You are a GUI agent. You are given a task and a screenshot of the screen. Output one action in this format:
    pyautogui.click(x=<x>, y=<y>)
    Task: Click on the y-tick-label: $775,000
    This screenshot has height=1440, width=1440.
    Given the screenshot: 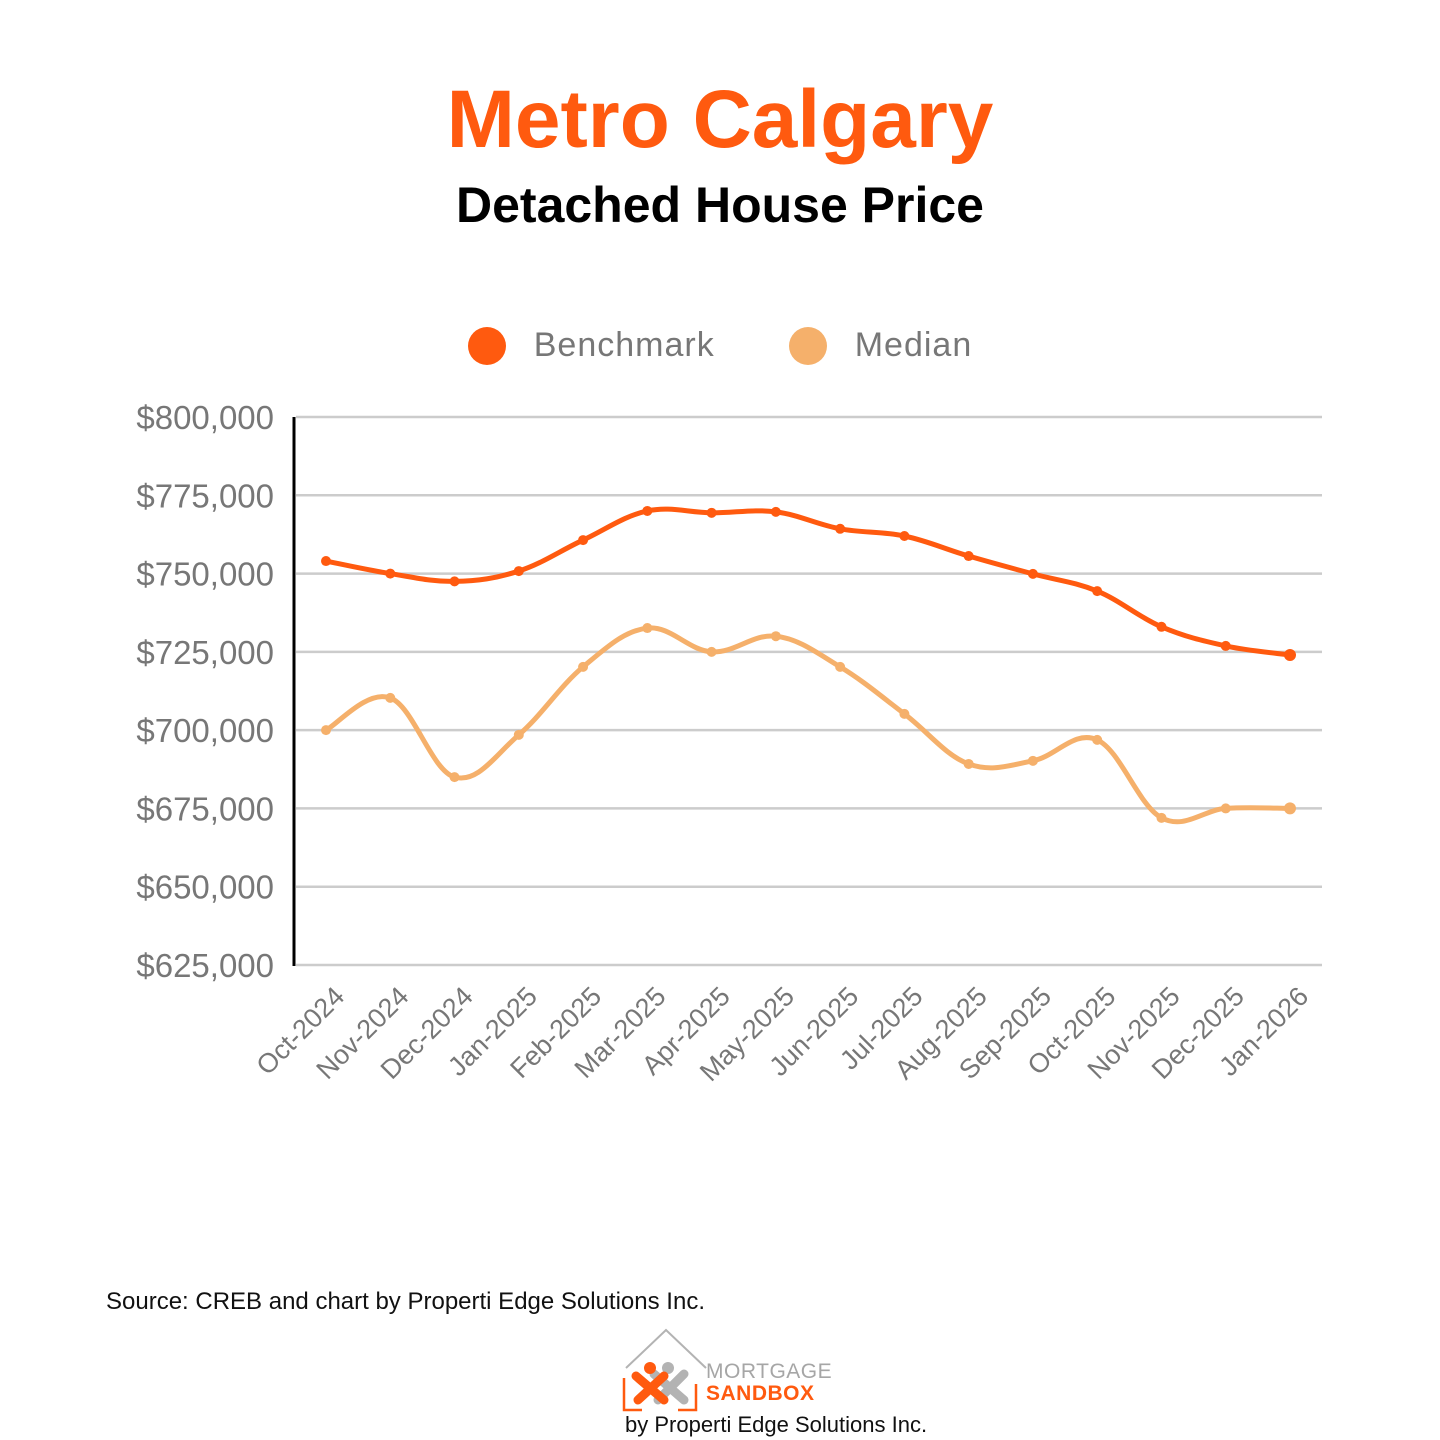 What is the action you would take?
    pyautogui.click(x=205, y=495)
    